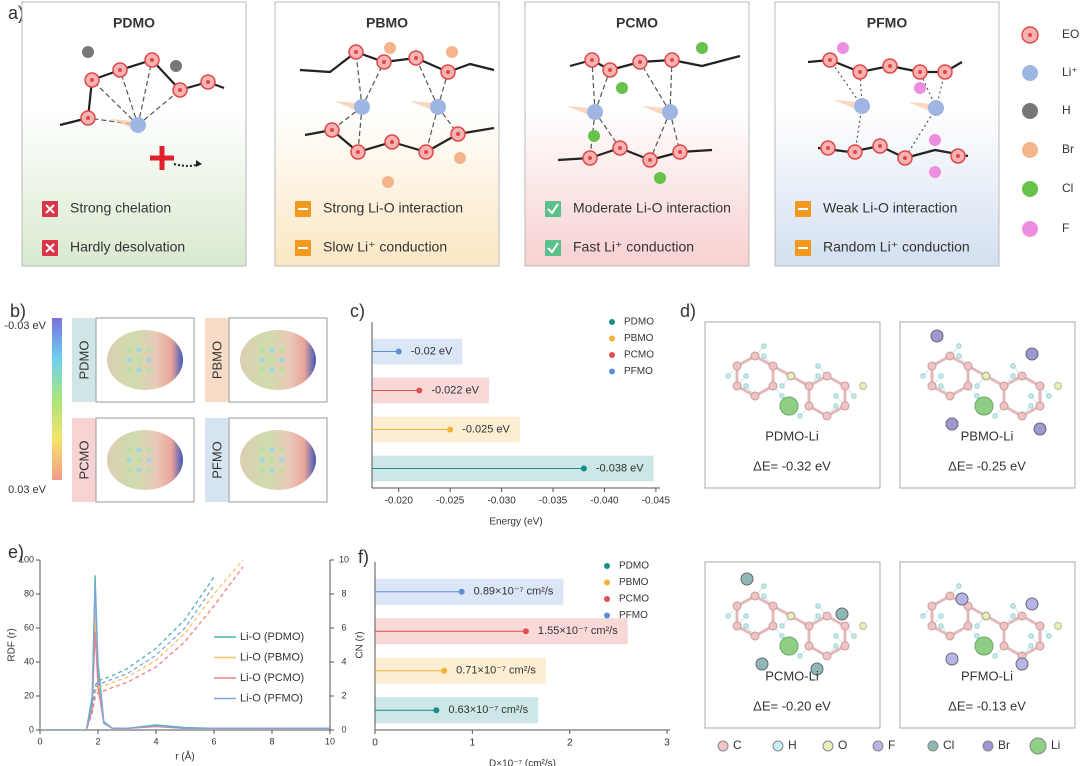 The image size is (1080, 766). Describe the element at coordinates (343, 627) in the screenshot. I see `y2-tick-label: 6` at that location.